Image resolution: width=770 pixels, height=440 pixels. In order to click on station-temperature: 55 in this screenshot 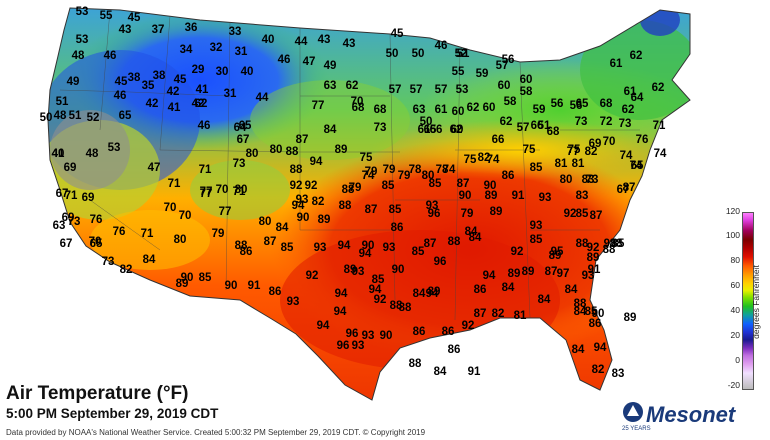, I will do `click(106, 16)`.